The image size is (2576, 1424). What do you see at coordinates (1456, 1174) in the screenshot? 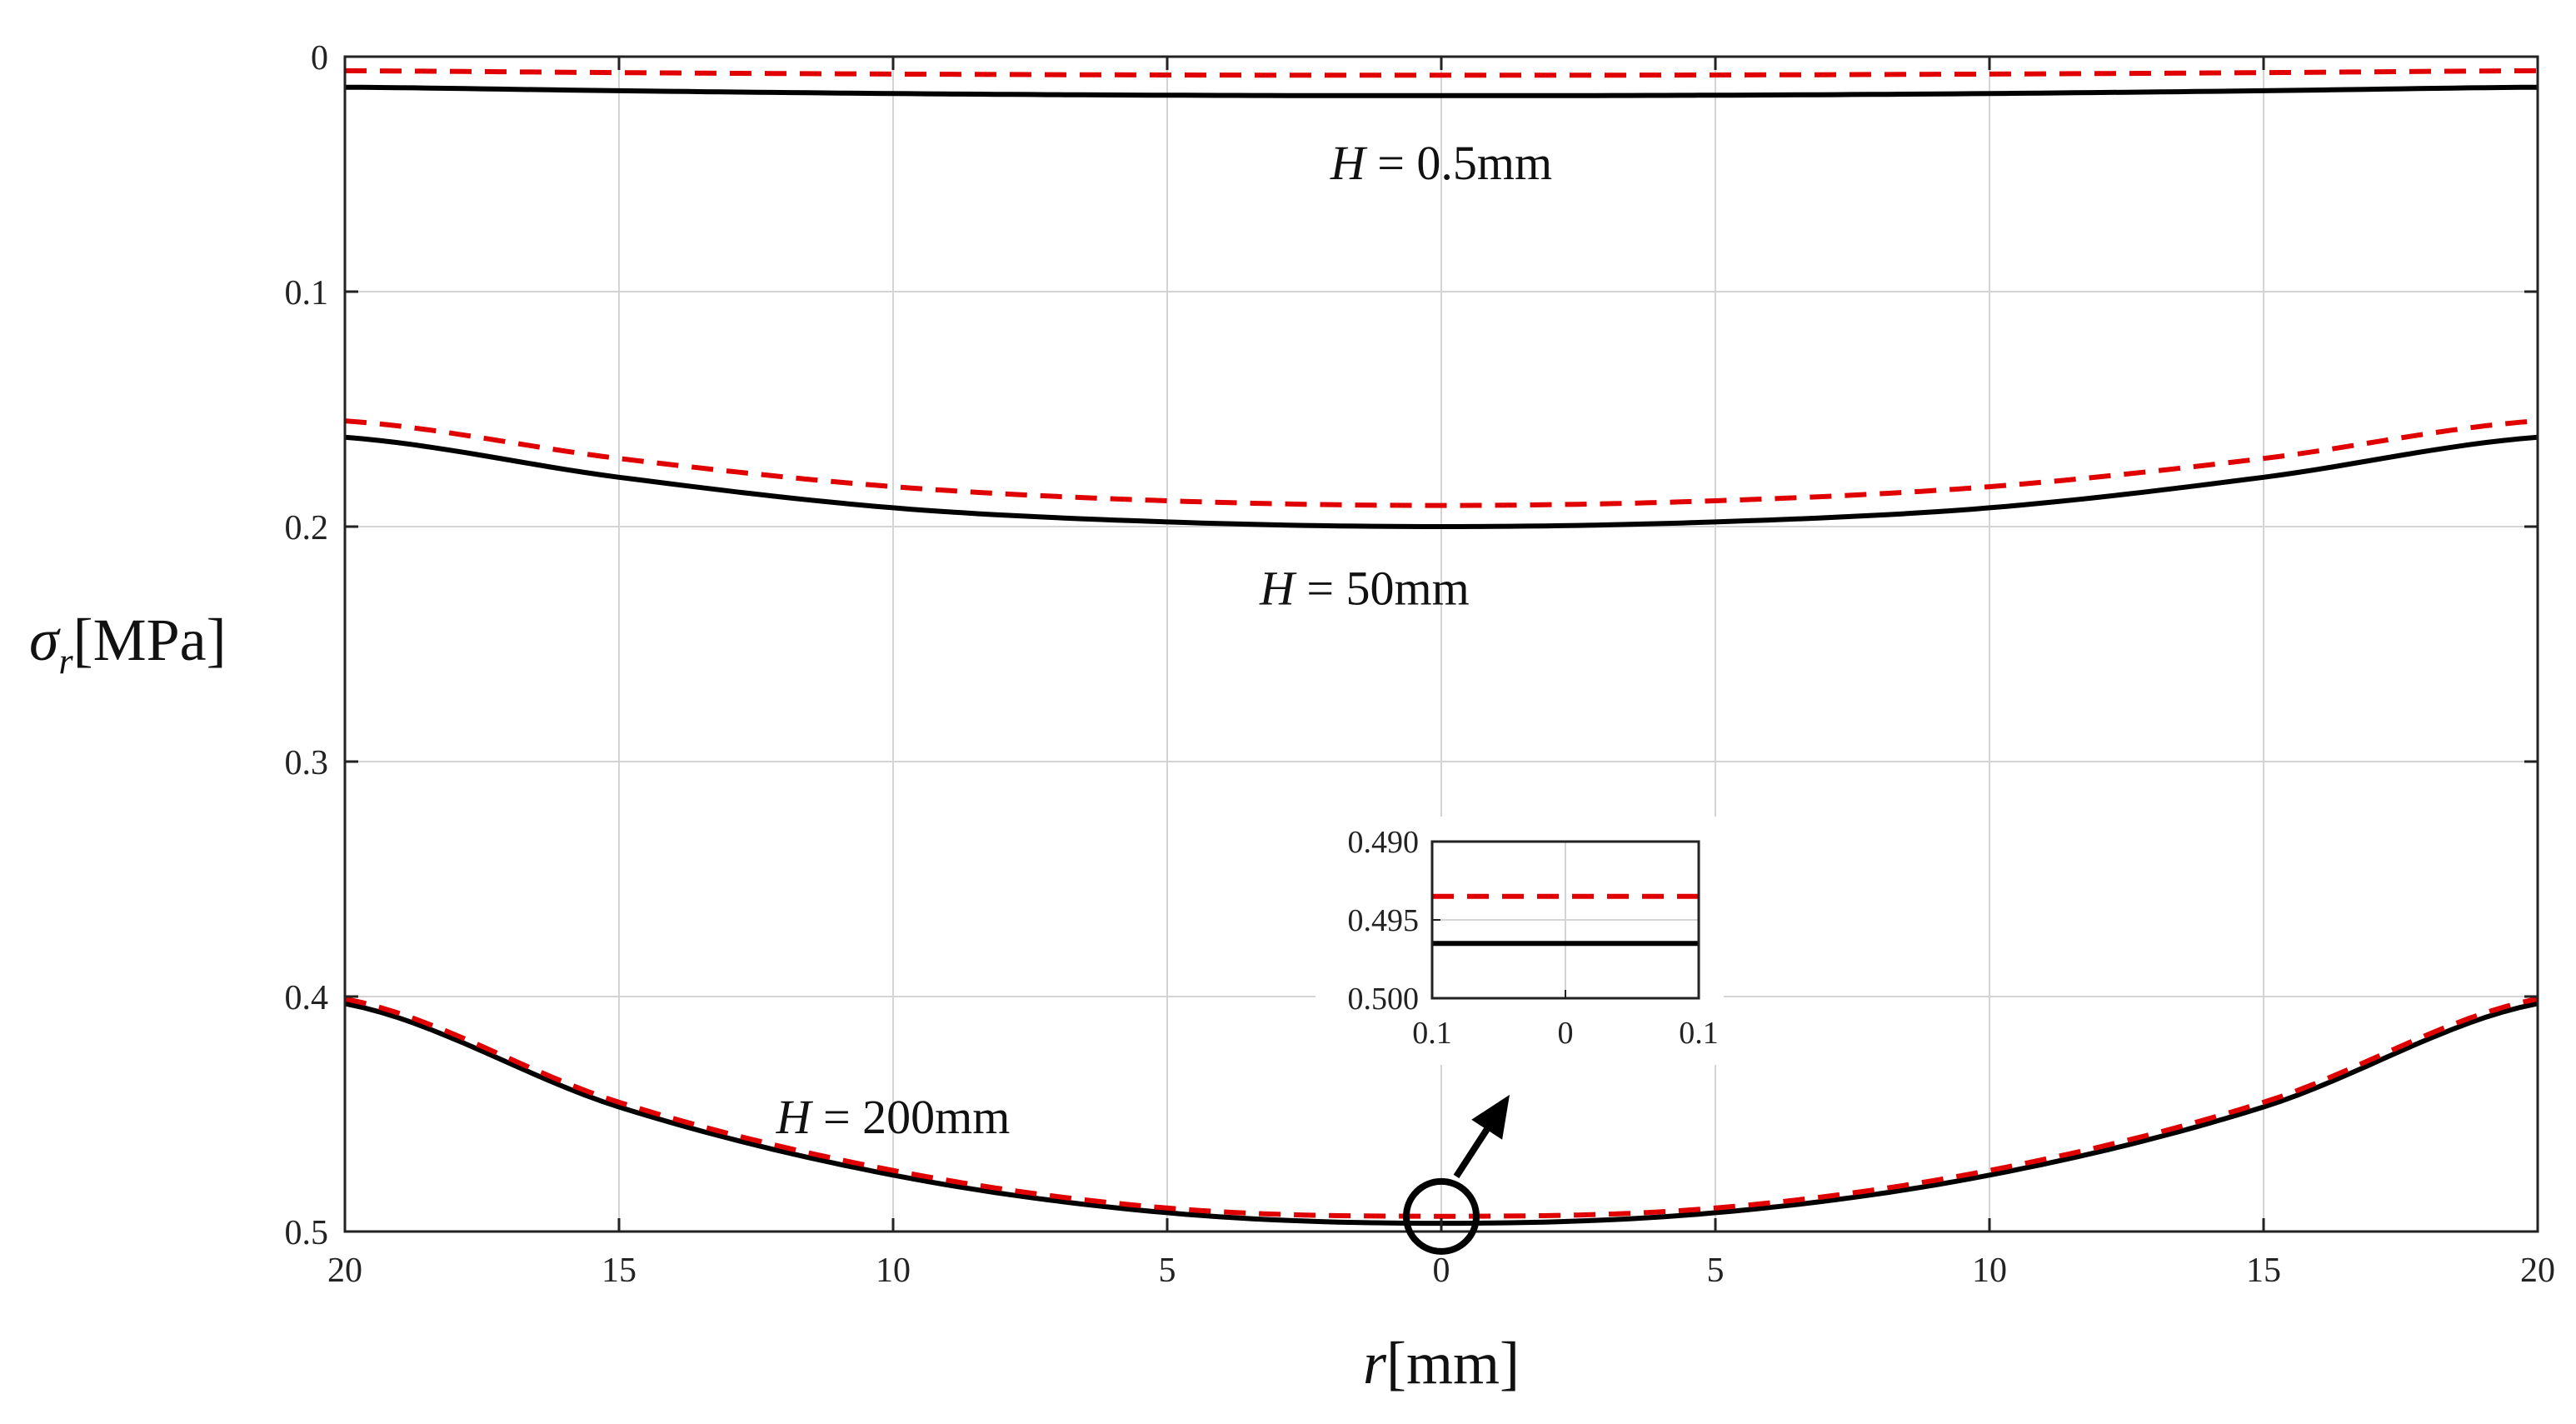
I see `zoom-marker` at bounding box center [1456, 1174].